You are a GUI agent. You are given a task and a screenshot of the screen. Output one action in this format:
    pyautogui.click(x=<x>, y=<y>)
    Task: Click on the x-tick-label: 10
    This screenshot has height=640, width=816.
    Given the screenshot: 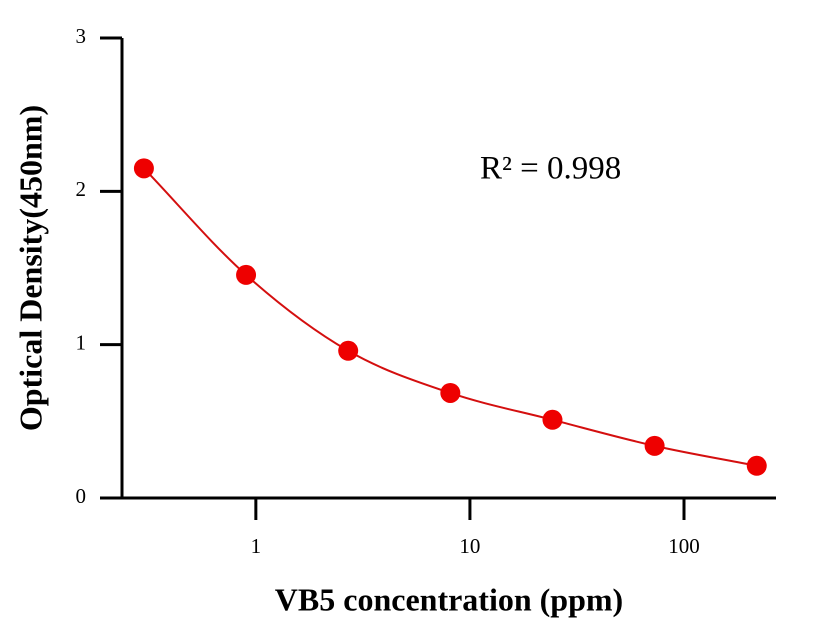 What is the action you would take?
    pyautogui.click(x=469, y=546)
    